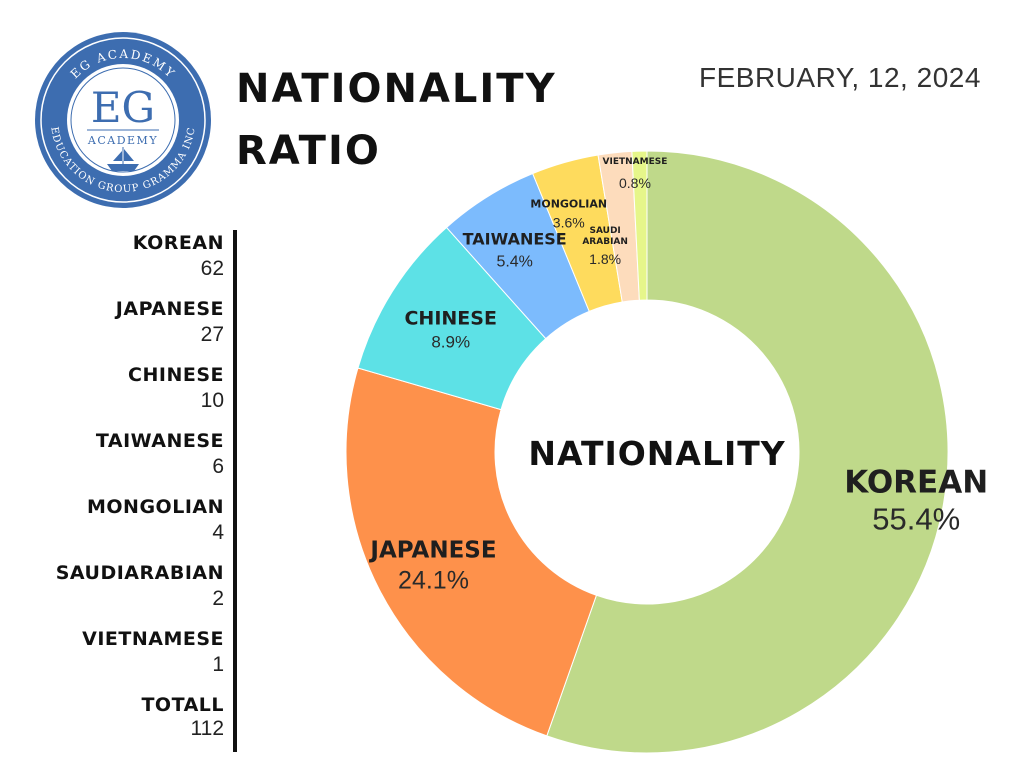 Image resolution: width=1024 pixels, height=768 pixels. Describe the element at coordinates (153, 639) in the screenshot. I see `list-item-name: VIETNAMESE` at that location.